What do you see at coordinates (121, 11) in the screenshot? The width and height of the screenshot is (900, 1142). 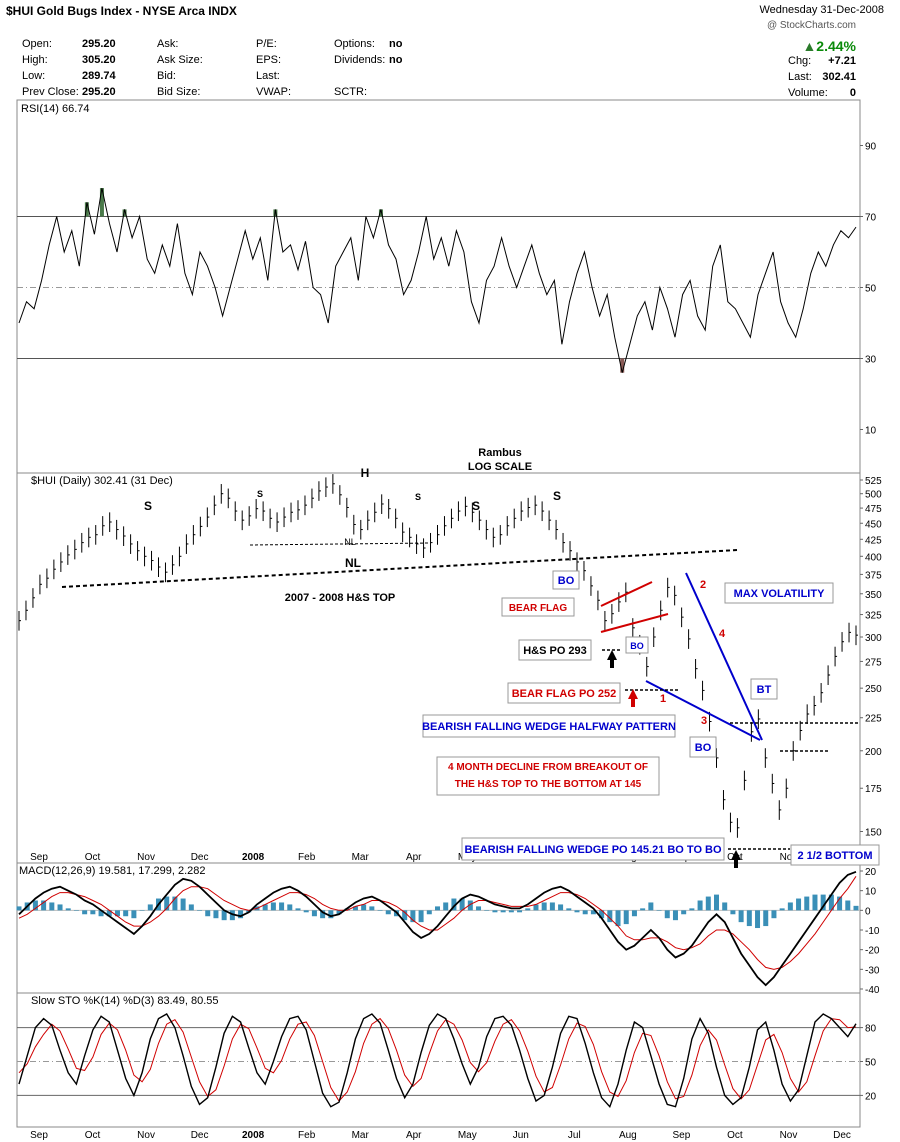 I see `chart-title: $HUI Gold Bugs Index - NYSE Arca INDX` at bounding box center [121, 11].